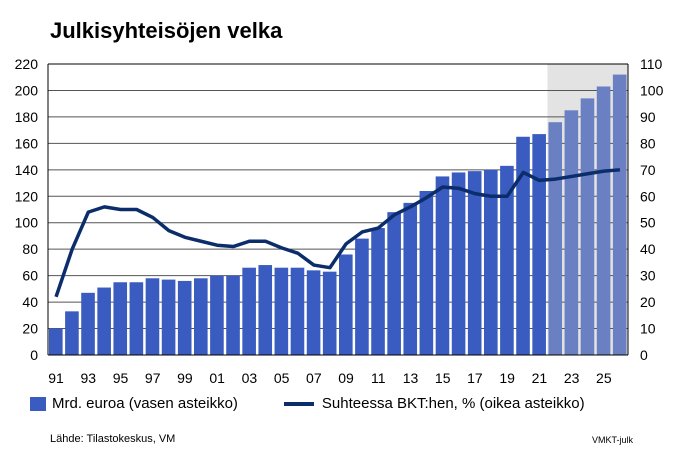 The height and width of the screenshot is (456, 684). I want to click on right-tick-label: 30, so click(648, 276).